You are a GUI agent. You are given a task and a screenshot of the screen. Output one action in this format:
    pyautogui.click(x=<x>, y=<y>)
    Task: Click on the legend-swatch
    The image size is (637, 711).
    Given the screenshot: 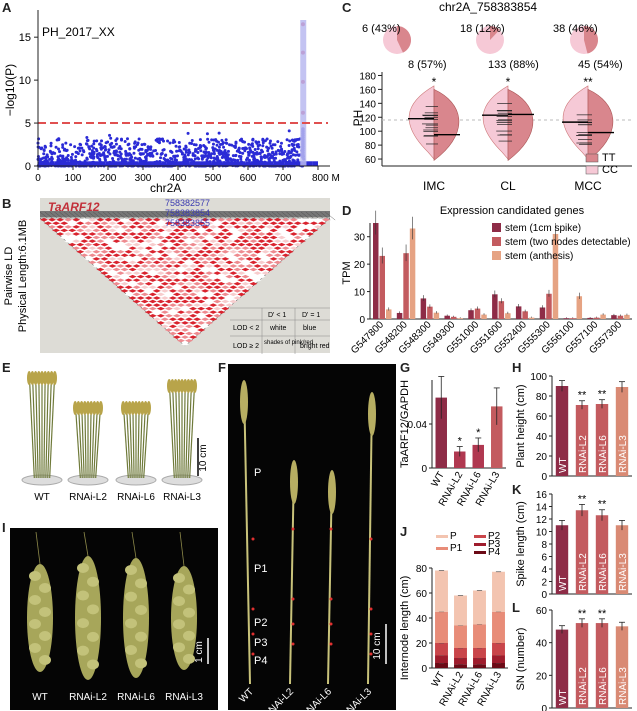 What is the action you would take?
    pyautogui.click(x=480, y=544)
    